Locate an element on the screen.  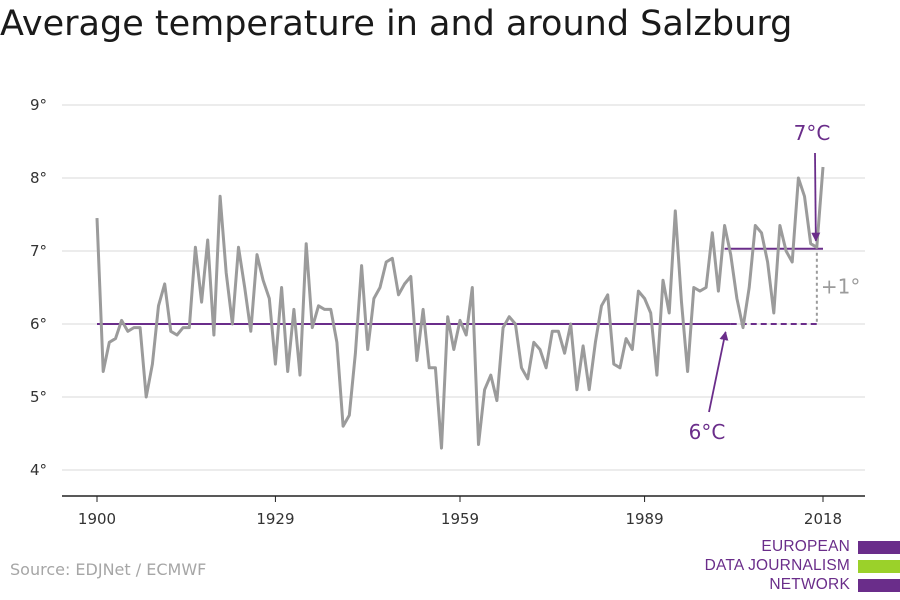
arrow-7c is located at coordinates (816, 197).